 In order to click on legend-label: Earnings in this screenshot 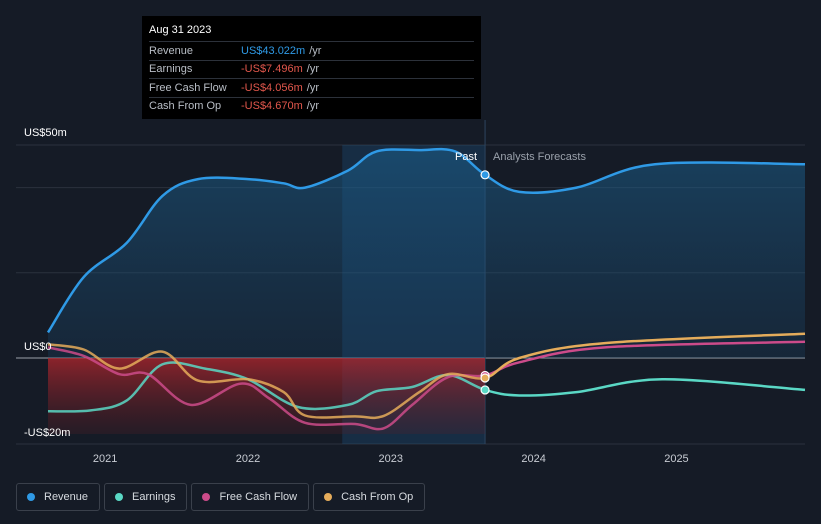, I will do `click(154, 497)`.